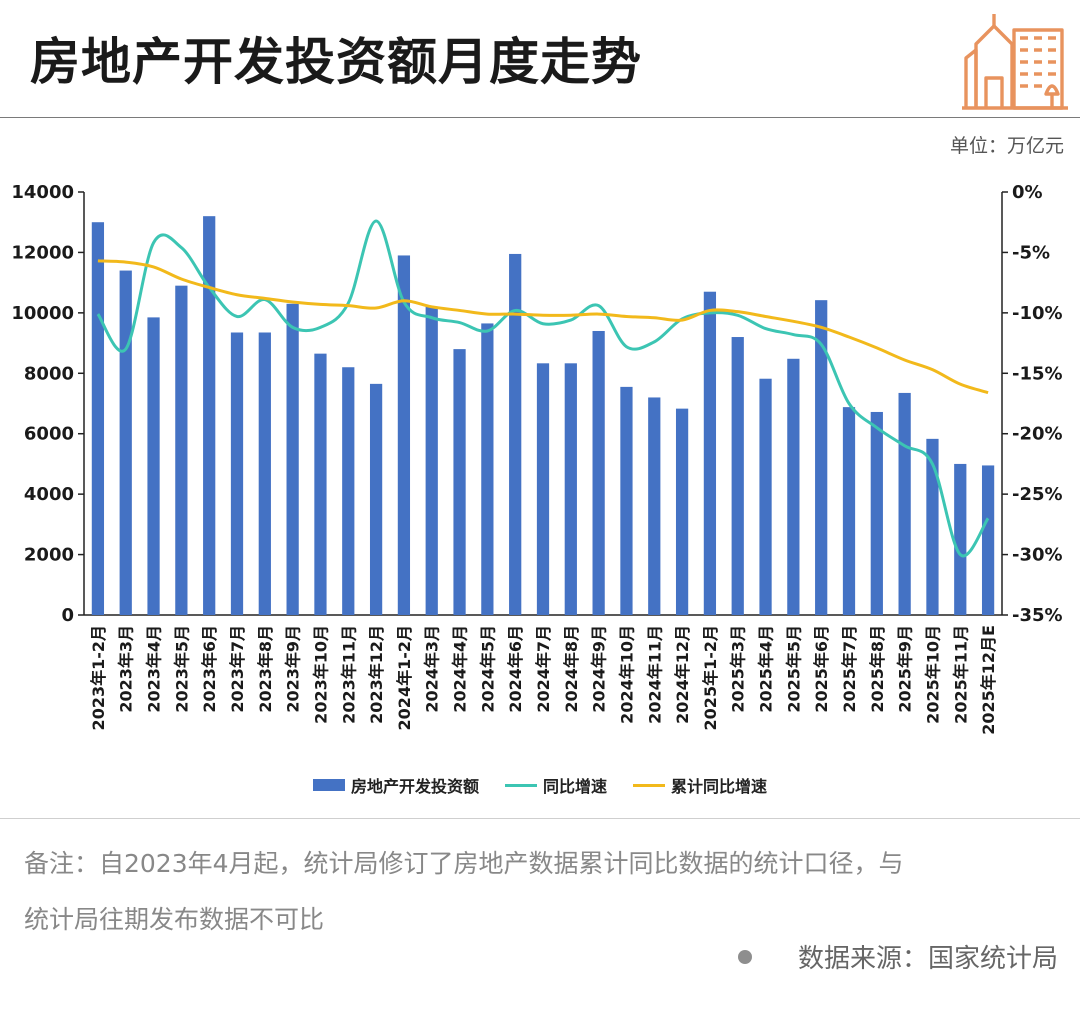  What do you see at coordinates (1037, 434) in the screenshot?
I see `y-right-tick-label: -20%` at bounding box center [1037, 434].